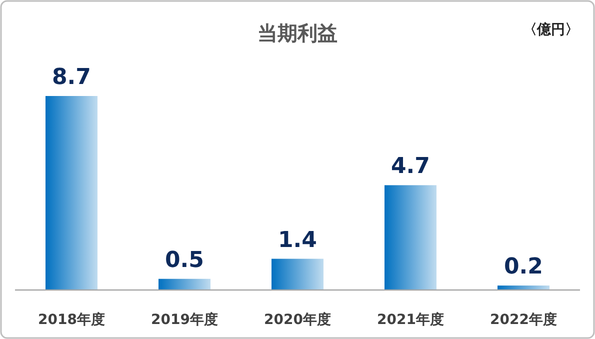 This screenshot has height=339, width=595. Describe the element at coordinates (297, 240) in the screenshot. I see `data-label: 1.4` at that location.